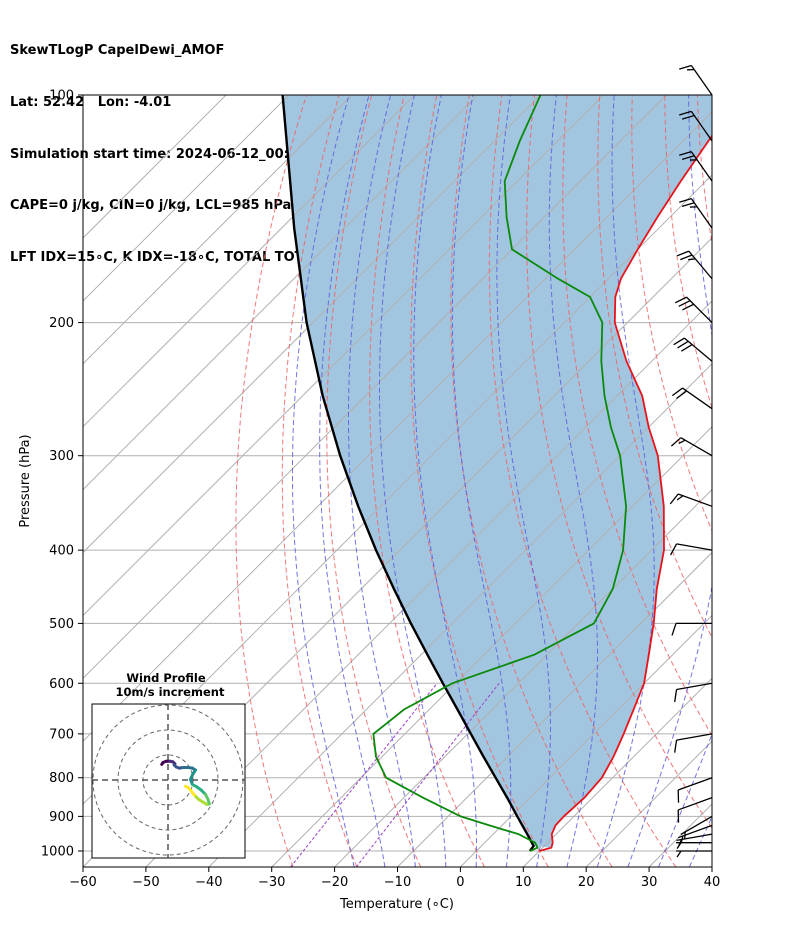 The height and width of the screenshot is (937, 794). Describe the element at coordinates (271, 882) in the screenshot. I see `x-tick-label: −30` at that location.